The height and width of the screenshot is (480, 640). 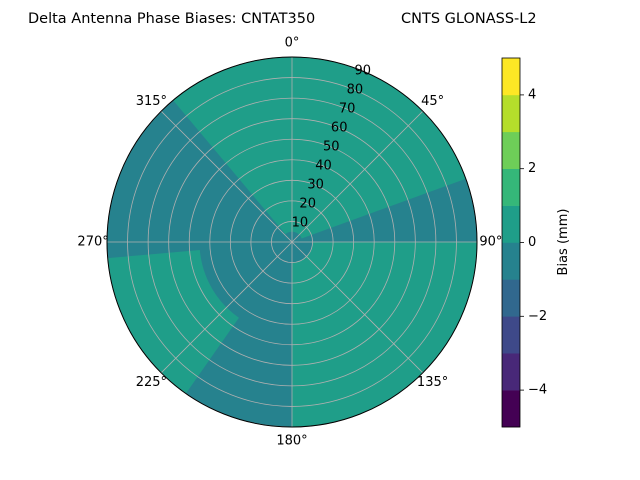 I want to click on radial-tick-label-20: 20, so click(x=307, y=204).